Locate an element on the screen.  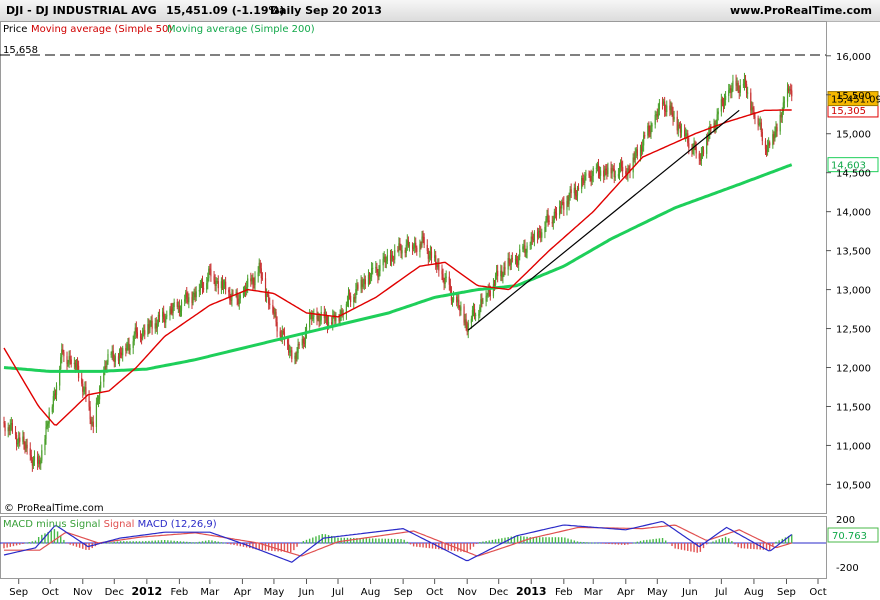
trend-line is located at coordinates (603, 220).